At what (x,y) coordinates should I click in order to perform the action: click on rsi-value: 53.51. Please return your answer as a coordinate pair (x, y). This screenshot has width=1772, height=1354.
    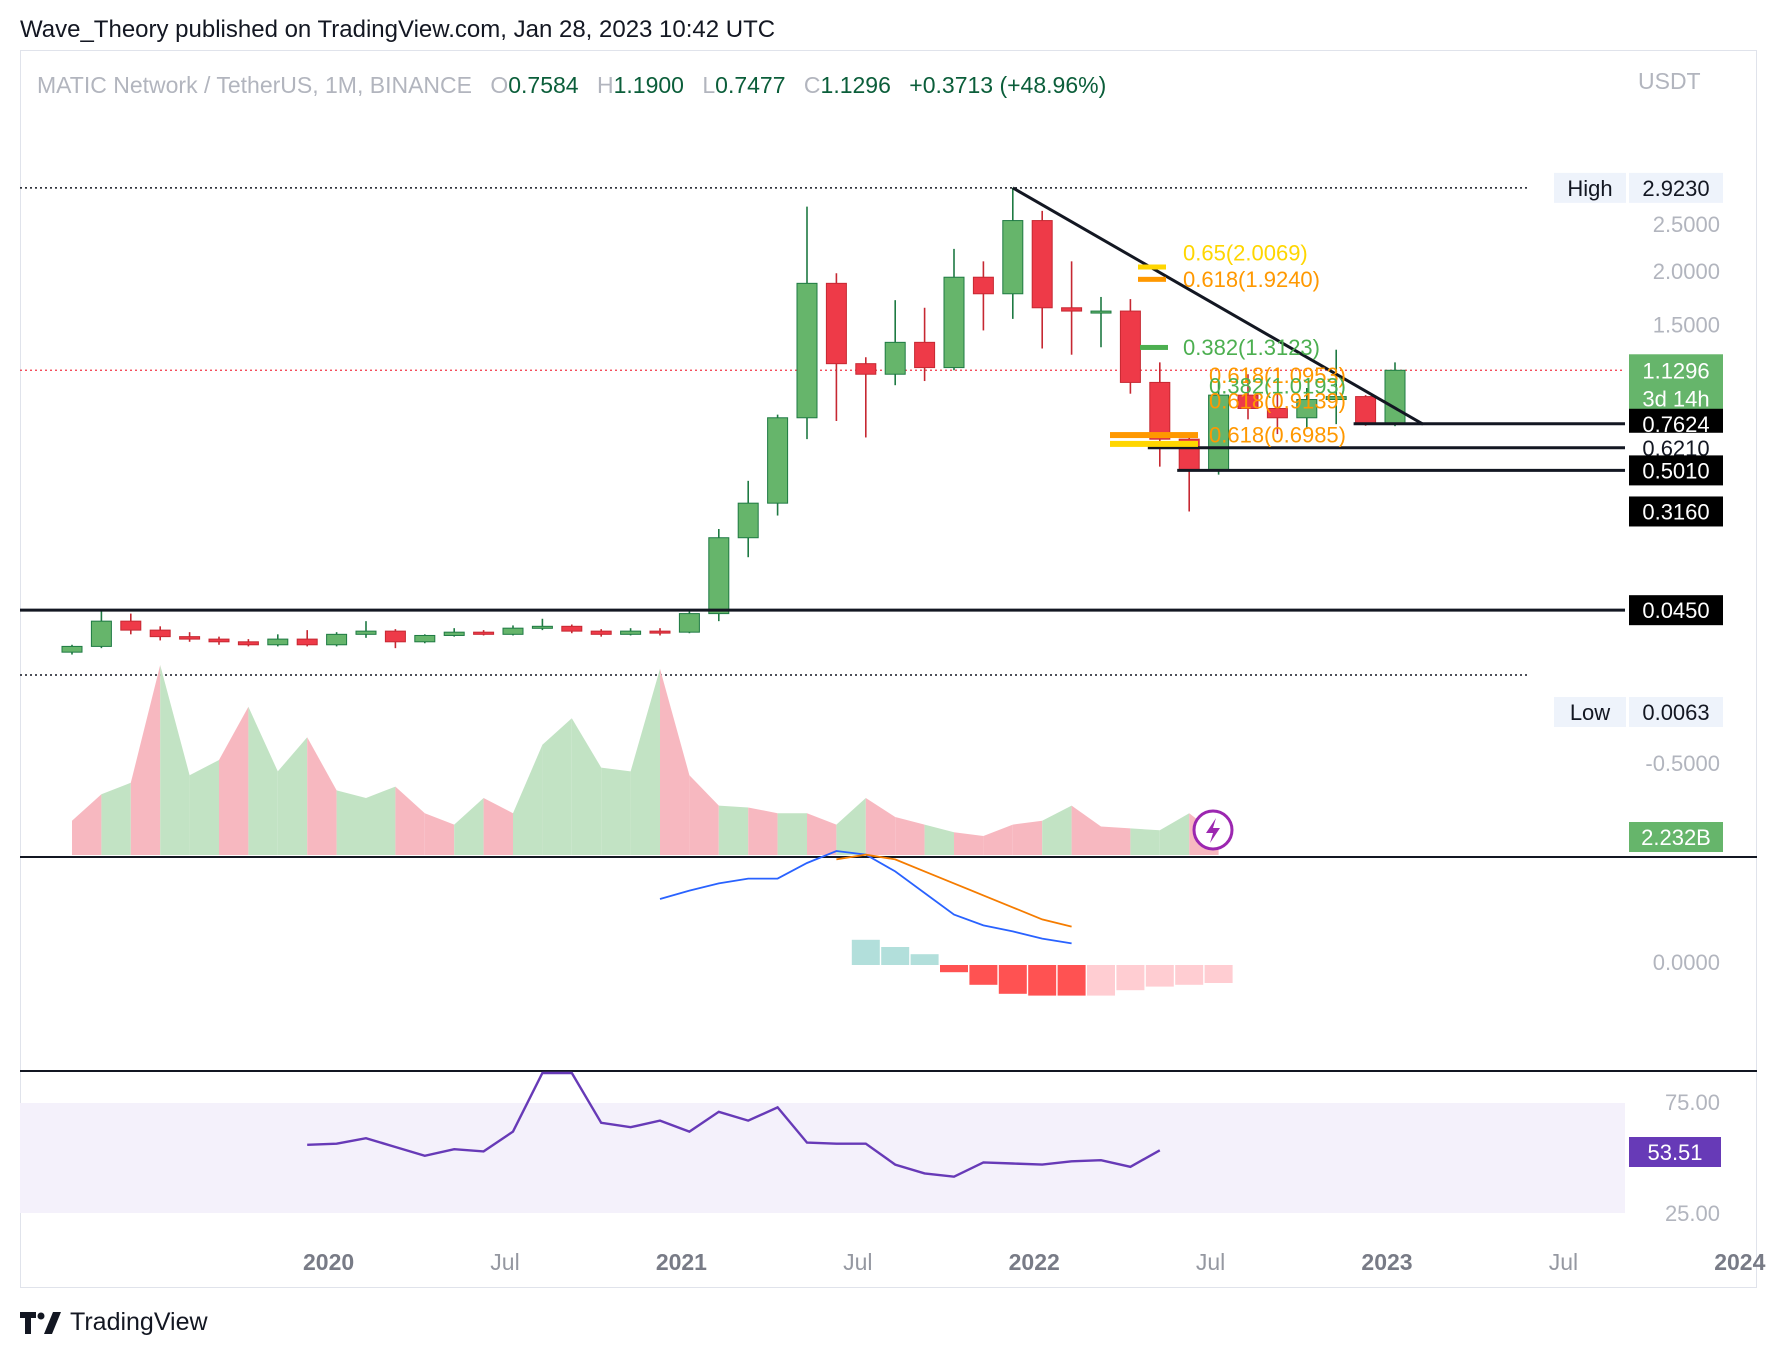
    Looking at the image, I should click on (1674, 1152).